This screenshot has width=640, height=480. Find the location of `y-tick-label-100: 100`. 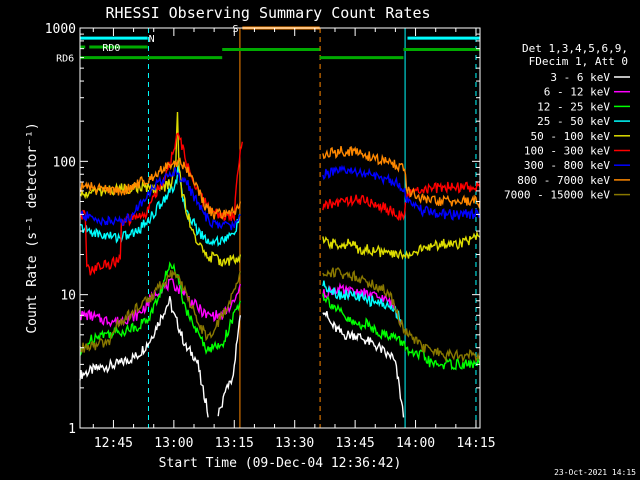

y-tick-label-100: 100 is located at coordinates (64, 162).